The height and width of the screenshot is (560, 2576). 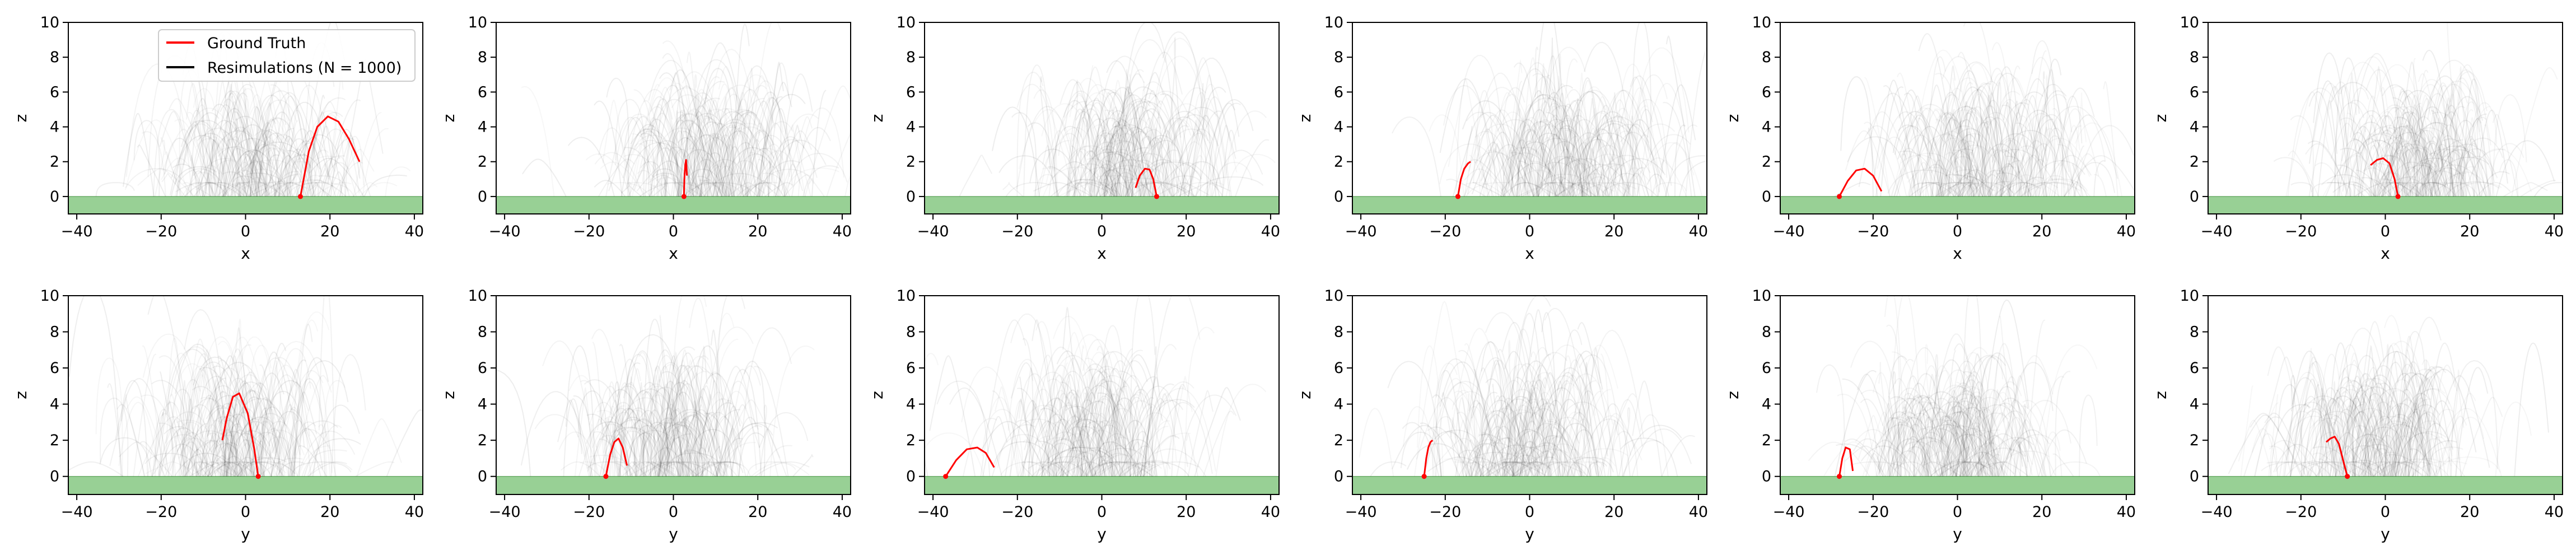 I want to click on x-tick-label: 20, so click(x=1186, y=232).